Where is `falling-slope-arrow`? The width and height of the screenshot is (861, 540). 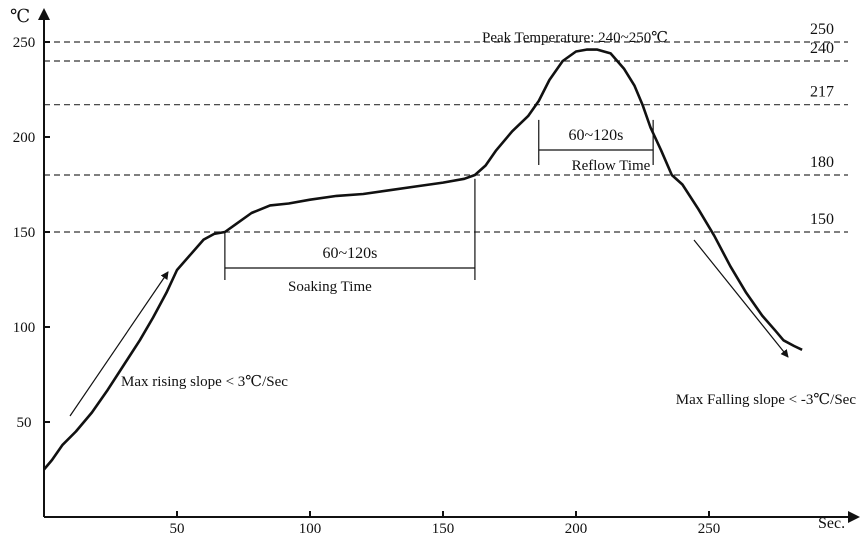 falling-slope-arrow is located at coordinates (741, 298).